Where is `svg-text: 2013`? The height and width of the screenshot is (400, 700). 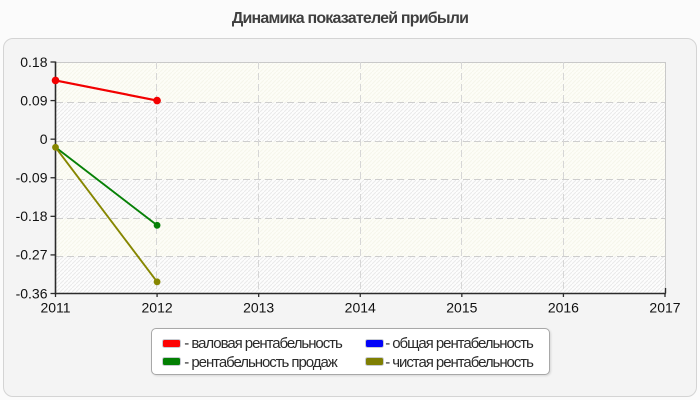
svg-text: 2013 is located at coordinates (258, 308).